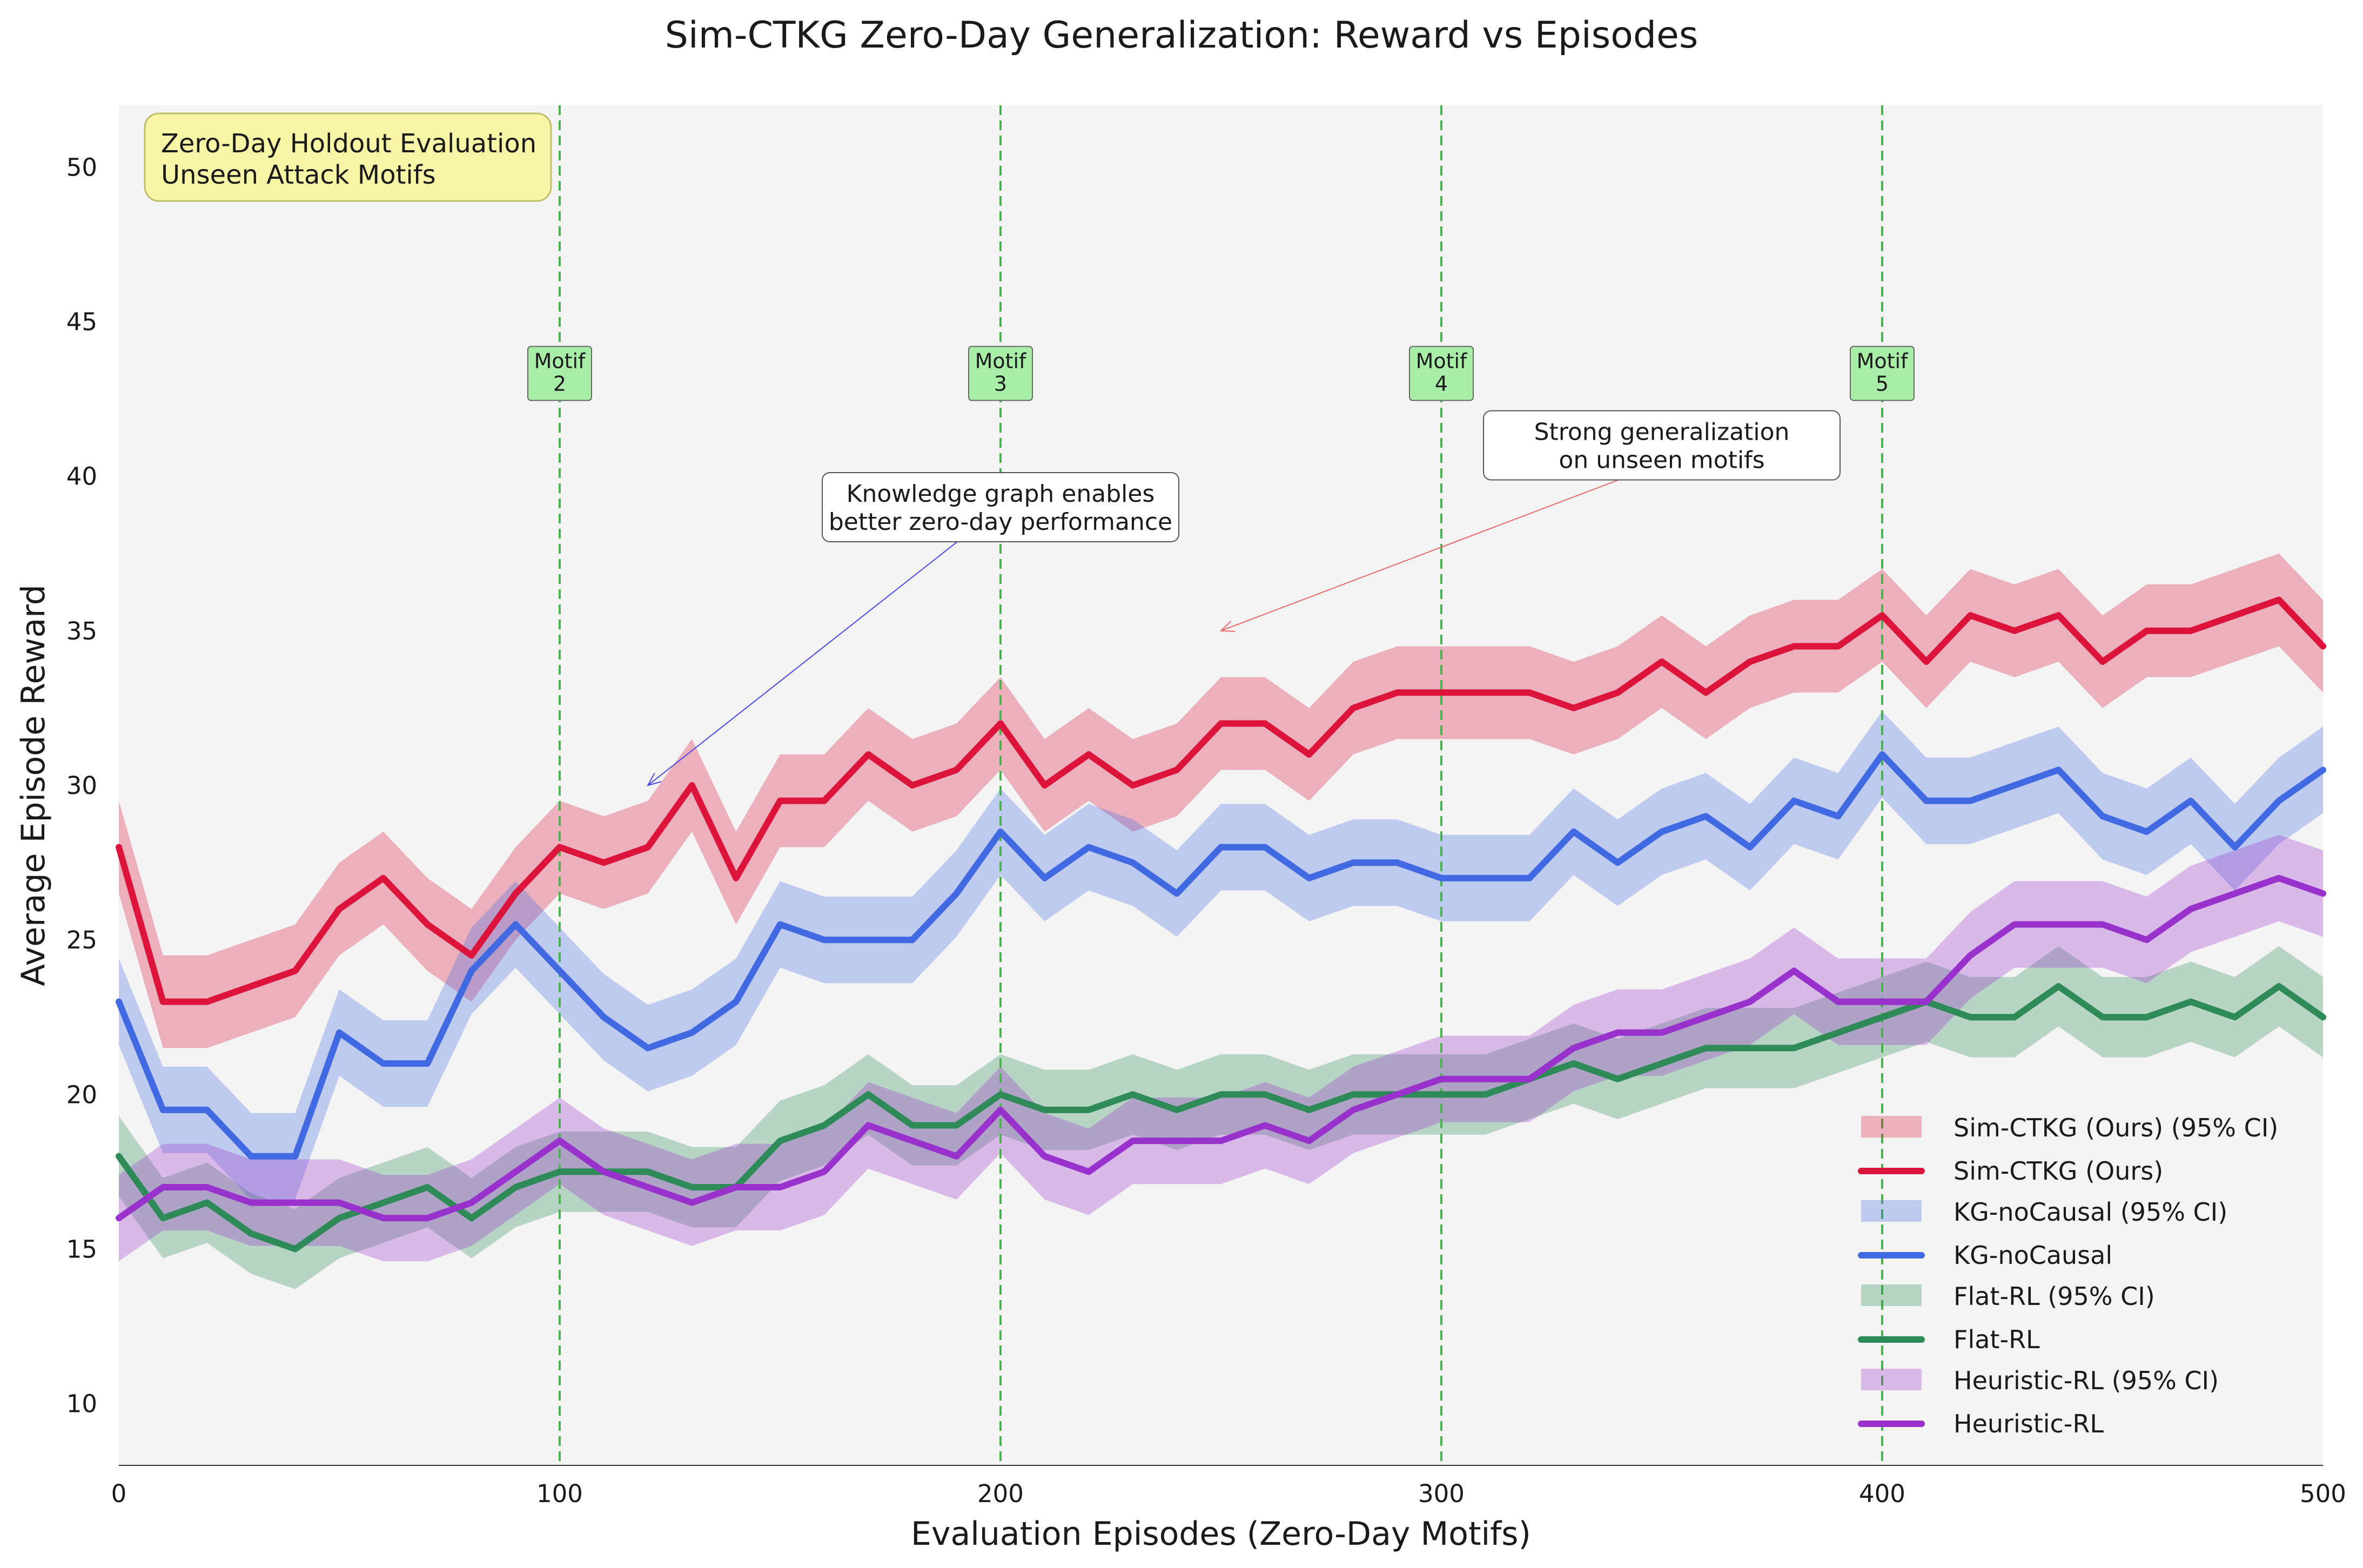 The height and width of the screenshot is (1568, 2363). I want to click on annotation-text: Strong generalization, so click(1662, 432).